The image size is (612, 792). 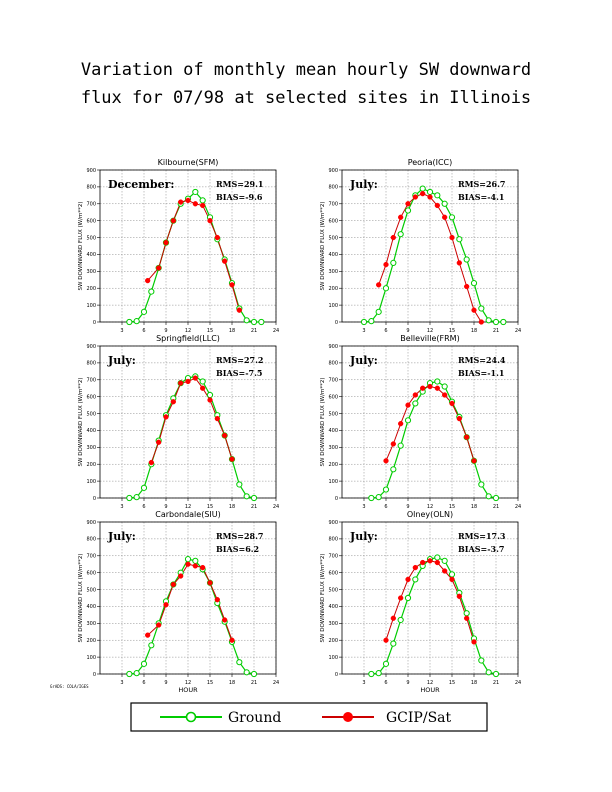 I want to click on bias-annotation: BIAS=-9.6, so click(x=239, y=197).